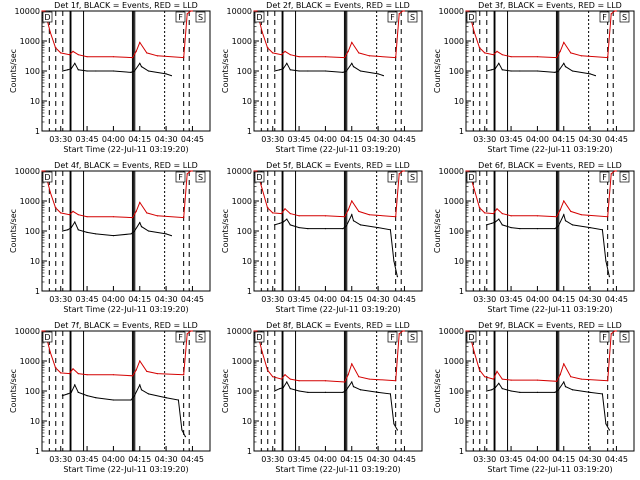 The image size is (640, 480). Describe the element at coordinates (484, 459) in the screenshot. I see `x-tick-label: 03:30` at that location.